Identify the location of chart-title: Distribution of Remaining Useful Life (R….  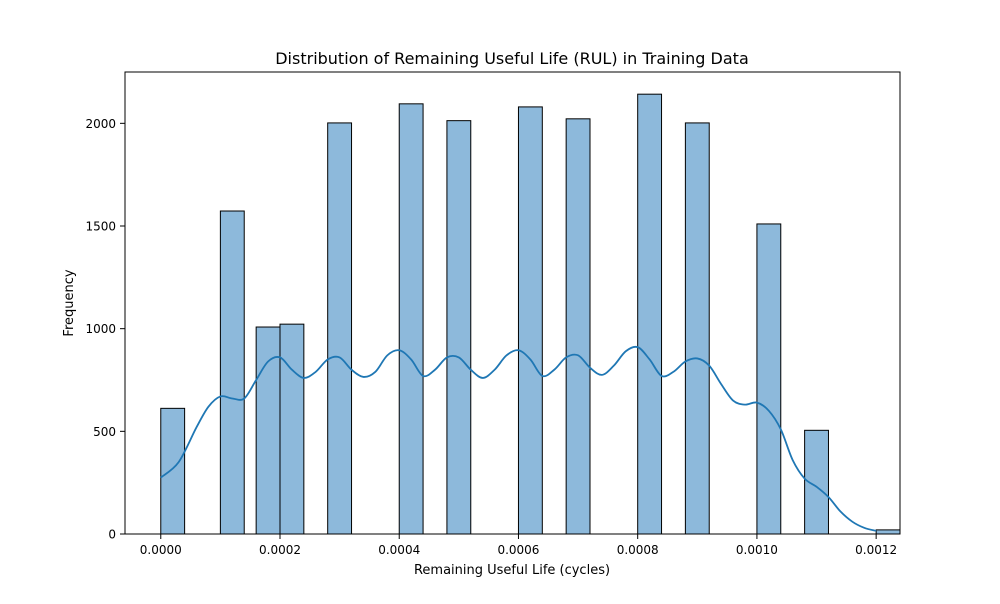
(512, 58).